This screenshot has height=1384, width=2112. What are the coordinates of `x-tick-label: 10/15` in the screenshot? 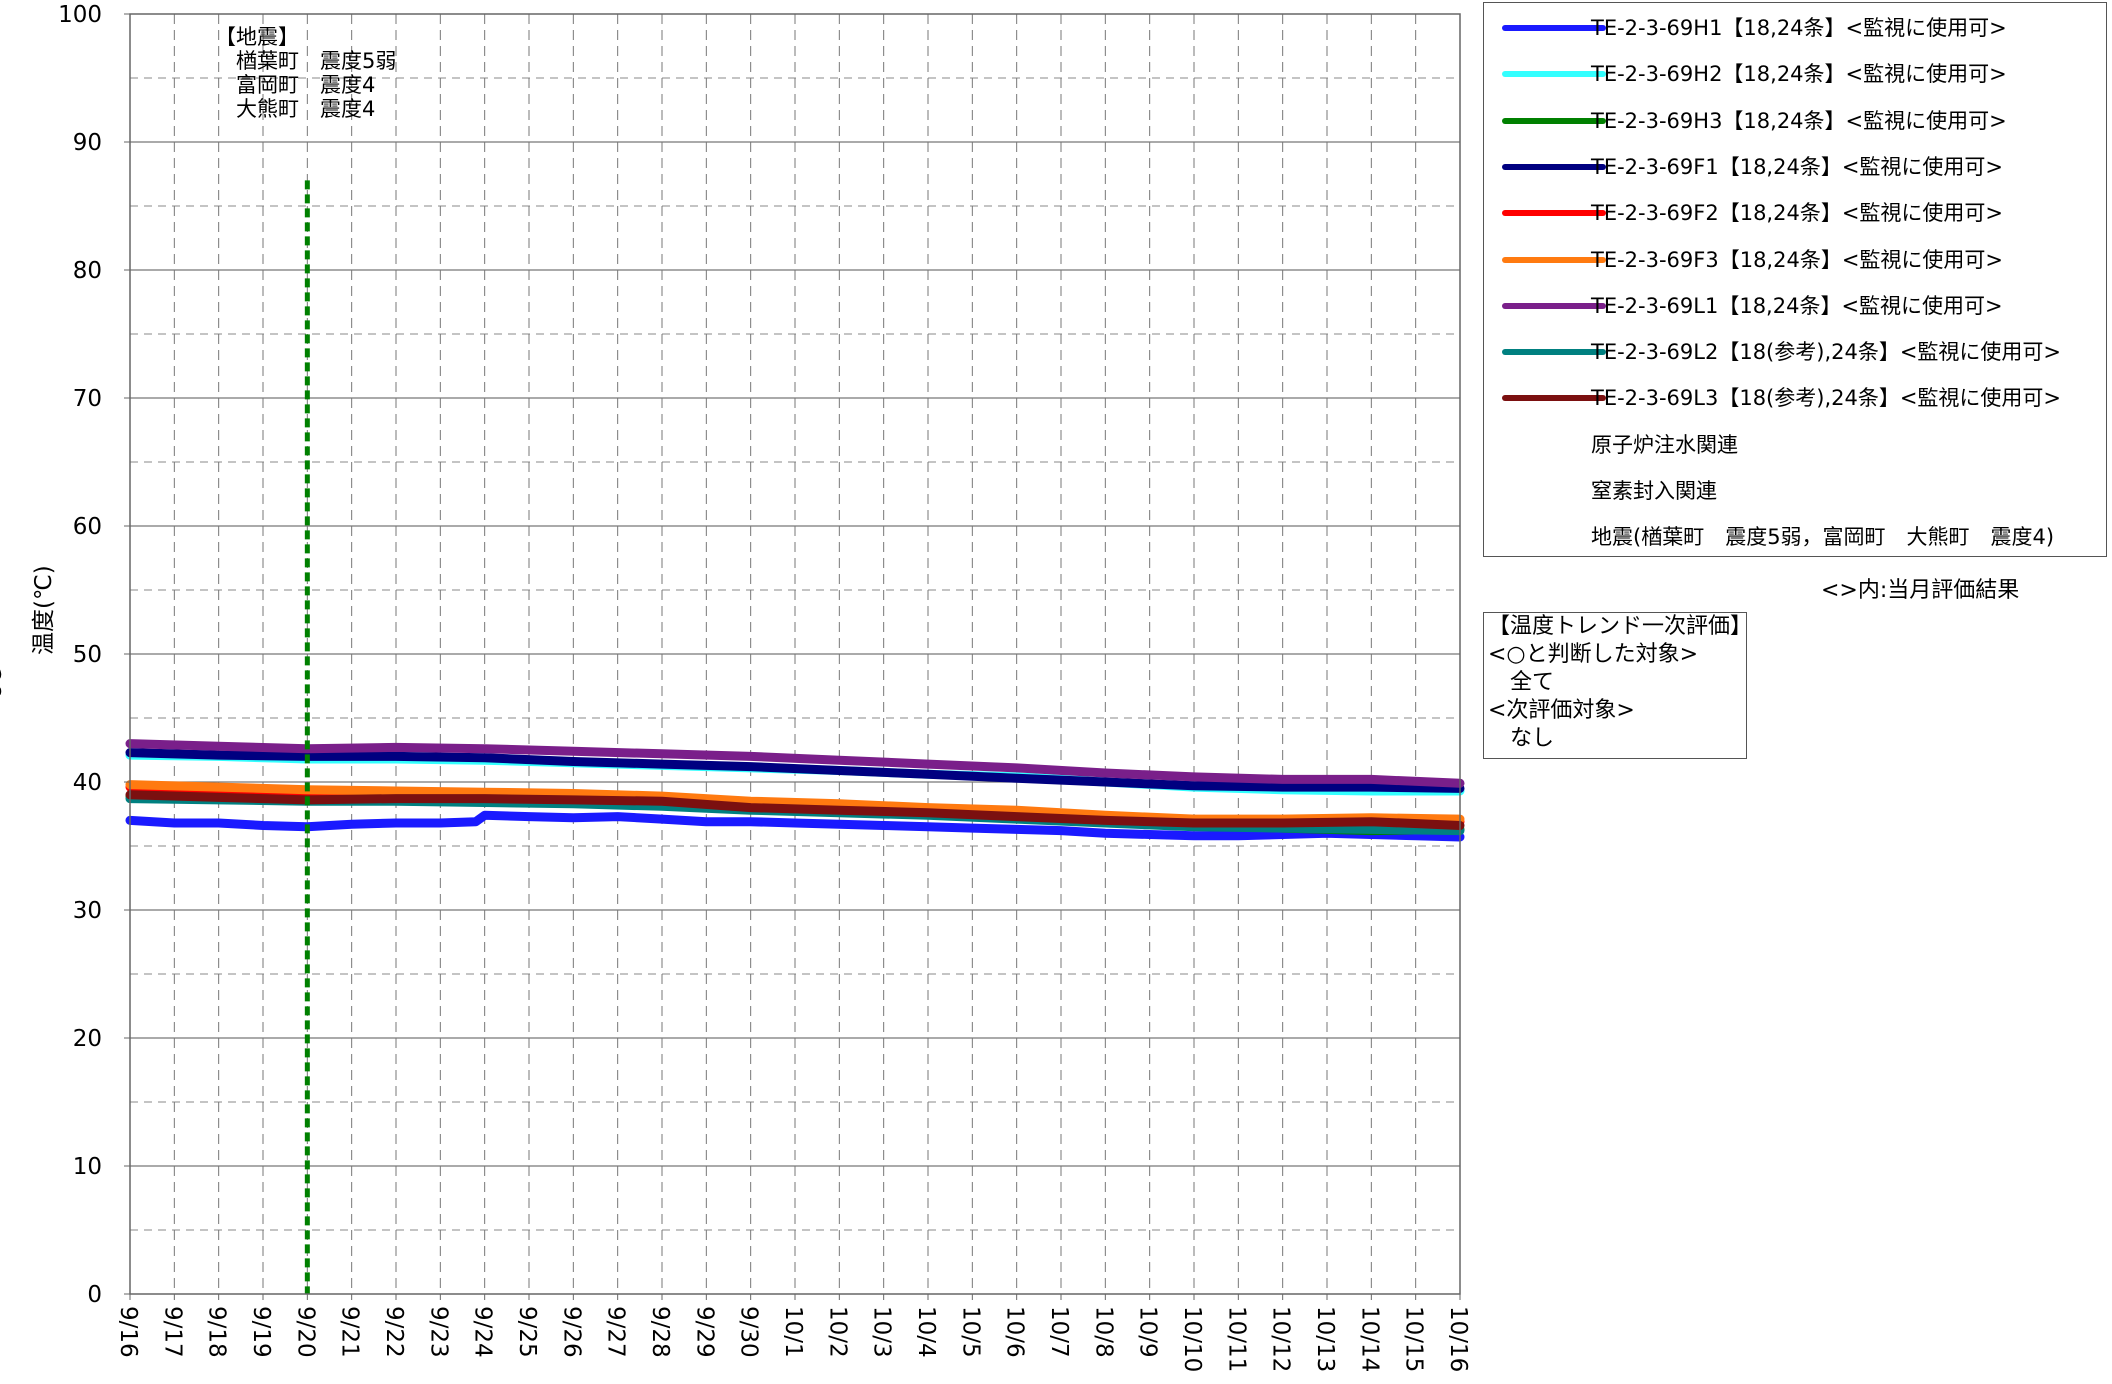 It's located at (1414, 1339).